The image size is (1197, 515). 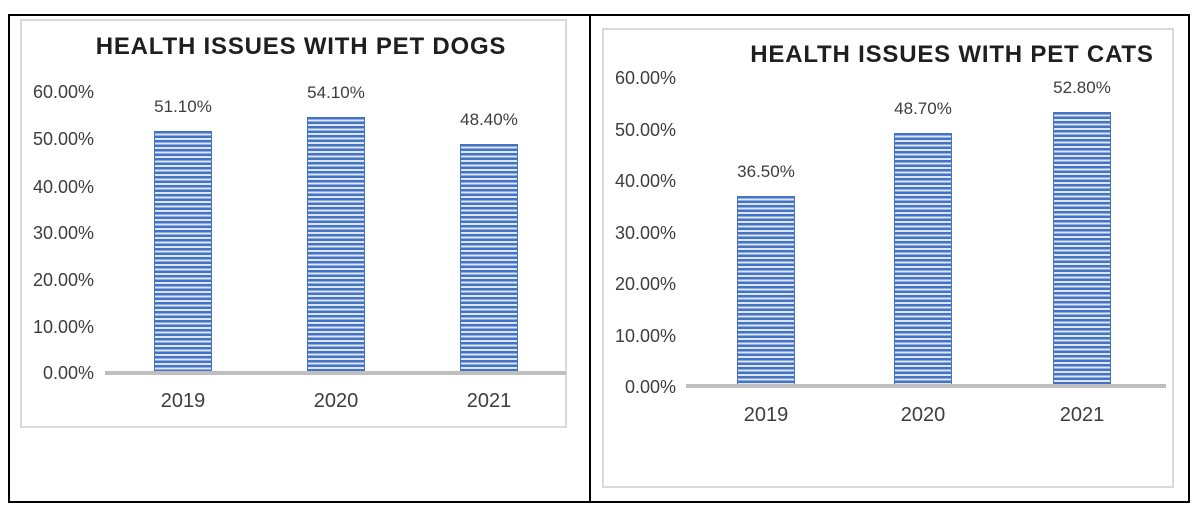 I want to click on table-cell-divider, so click(x=590, y=258).